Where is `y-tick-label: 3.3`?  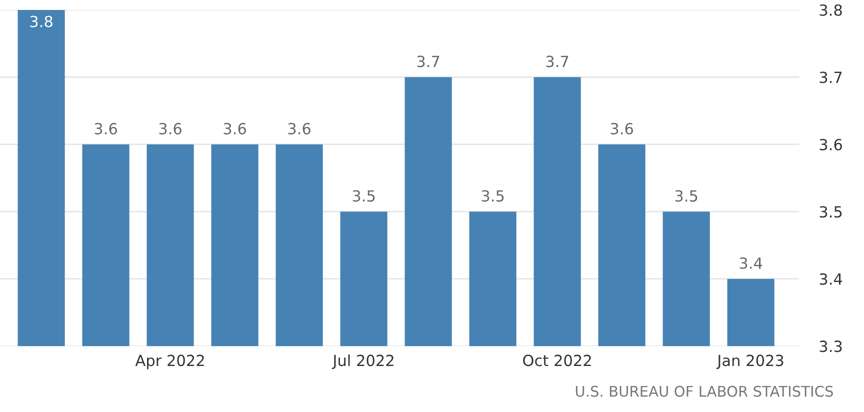 y-tick-label: 3.3 is located at coordinates (831, 346).